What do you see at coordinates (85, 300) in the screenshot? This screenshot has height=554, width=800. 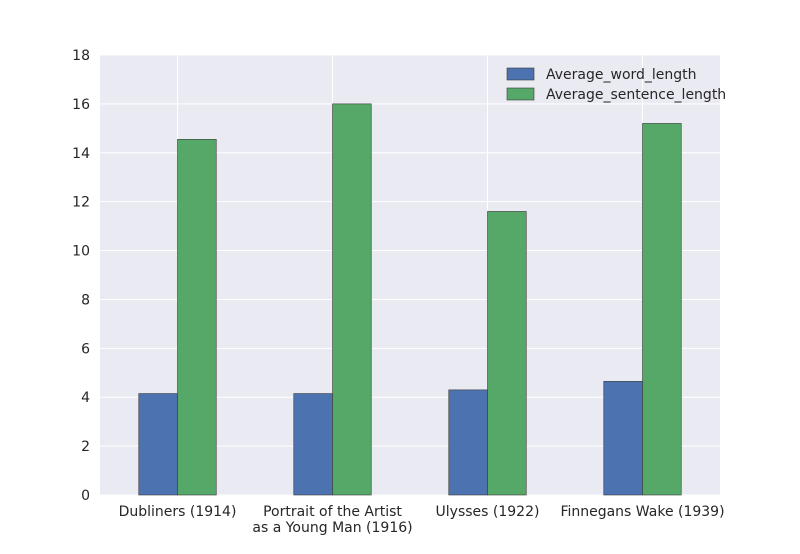 I see `y-tick-label: 8` at bounding box center [85, 300].